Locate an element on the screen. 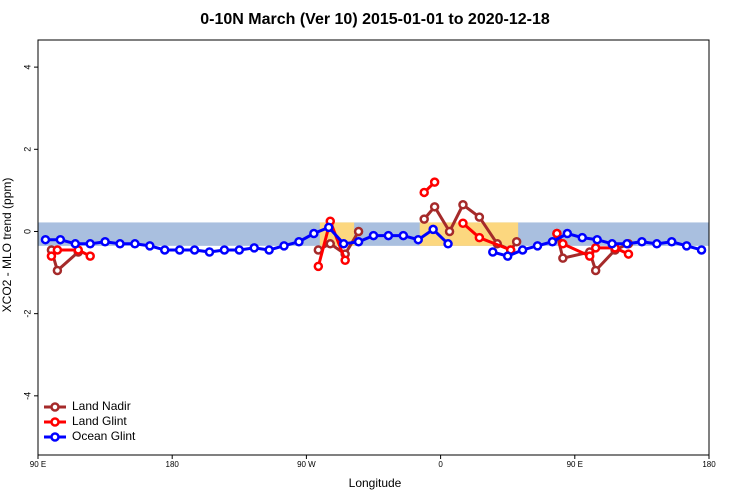 The width and height of the screenshot is (750, 500). y-tick-label: 4 is located at coordinates (27, 67).